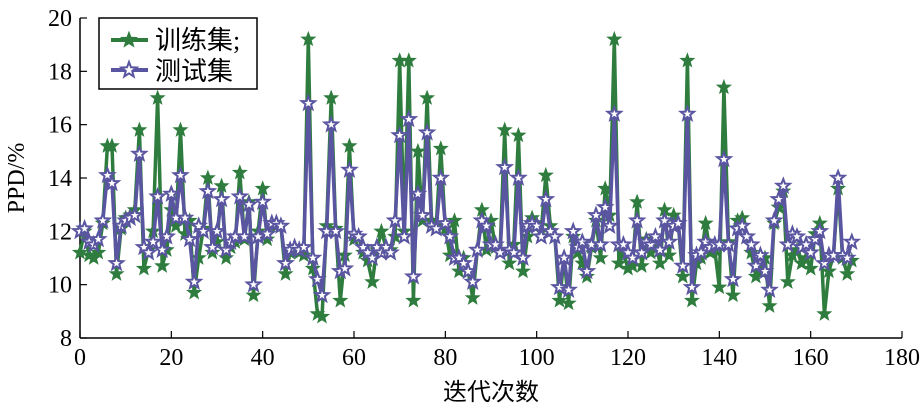 The height and width of the screenshot is (410, 924). What do you see at coordinates (17, 178) in the screenshot?
I see `y-axis-label: PPD/%` at bounding box center [17, 178].